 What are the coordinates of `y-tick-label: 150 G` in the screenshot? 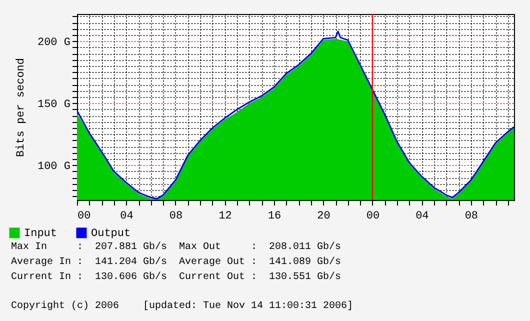 It's located at (53, 104).